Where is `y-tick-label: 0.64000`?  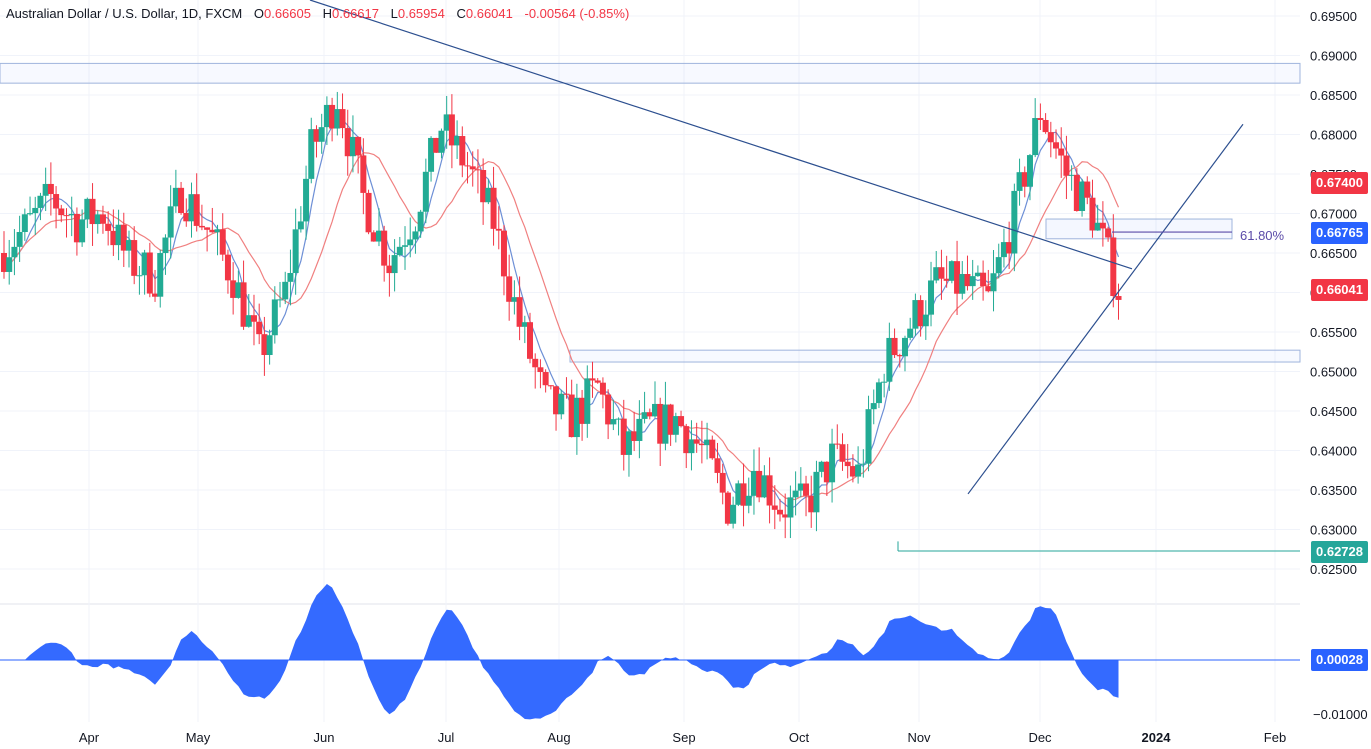
y-tick-label: 0.64000 is located at coordinates (1333, 451).